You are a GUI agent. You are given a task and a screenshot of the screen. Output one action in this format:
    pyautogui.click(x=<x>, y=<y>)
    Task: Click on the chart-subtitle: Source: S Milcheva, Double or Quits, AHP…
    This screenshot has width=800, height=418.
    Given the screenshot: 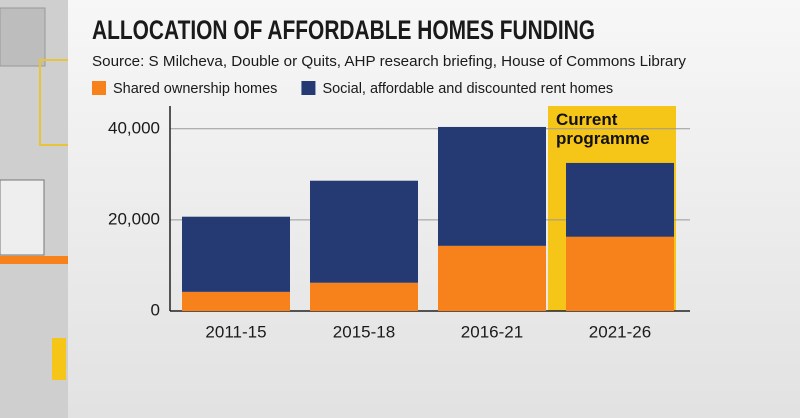 What is the action you would take?
    pyautogui.click(x=389, y=62)
    